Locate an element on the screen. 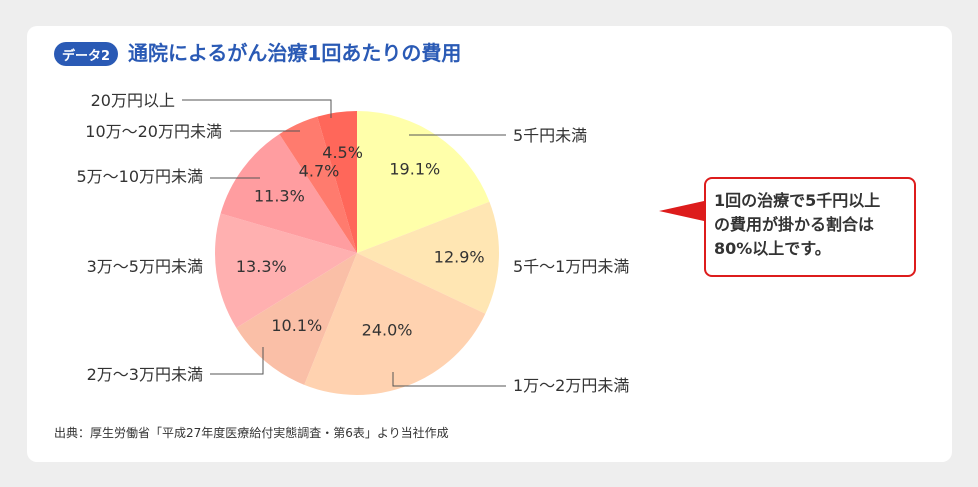  slice-value-label: 4.7% is located at coordinates (319, 170).